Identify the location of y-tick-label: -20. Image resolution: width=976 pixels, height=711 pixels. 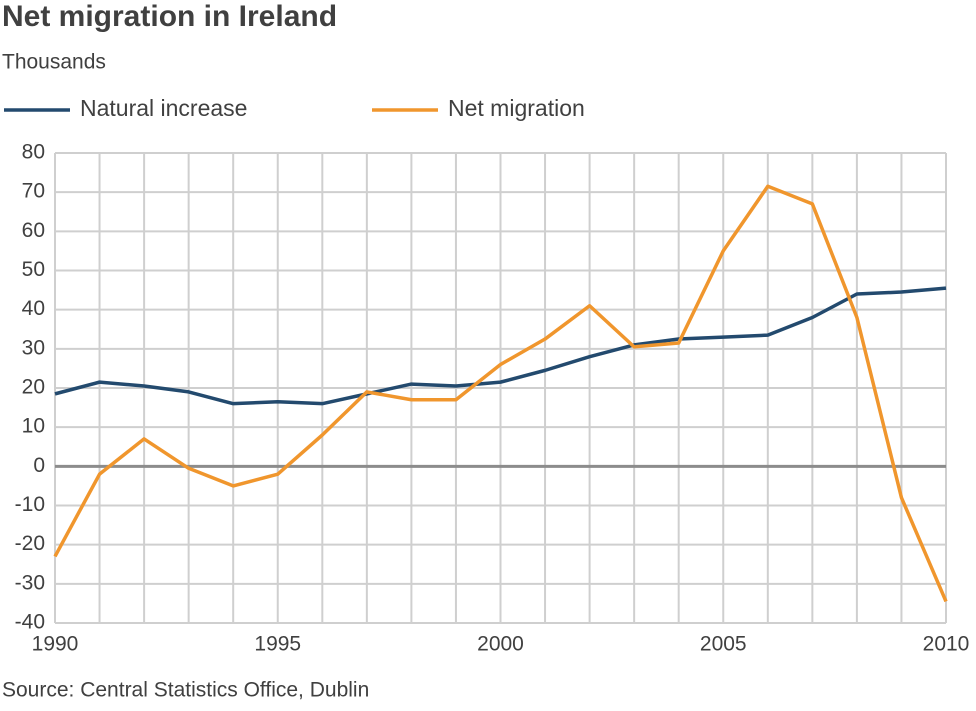
(30, 543).